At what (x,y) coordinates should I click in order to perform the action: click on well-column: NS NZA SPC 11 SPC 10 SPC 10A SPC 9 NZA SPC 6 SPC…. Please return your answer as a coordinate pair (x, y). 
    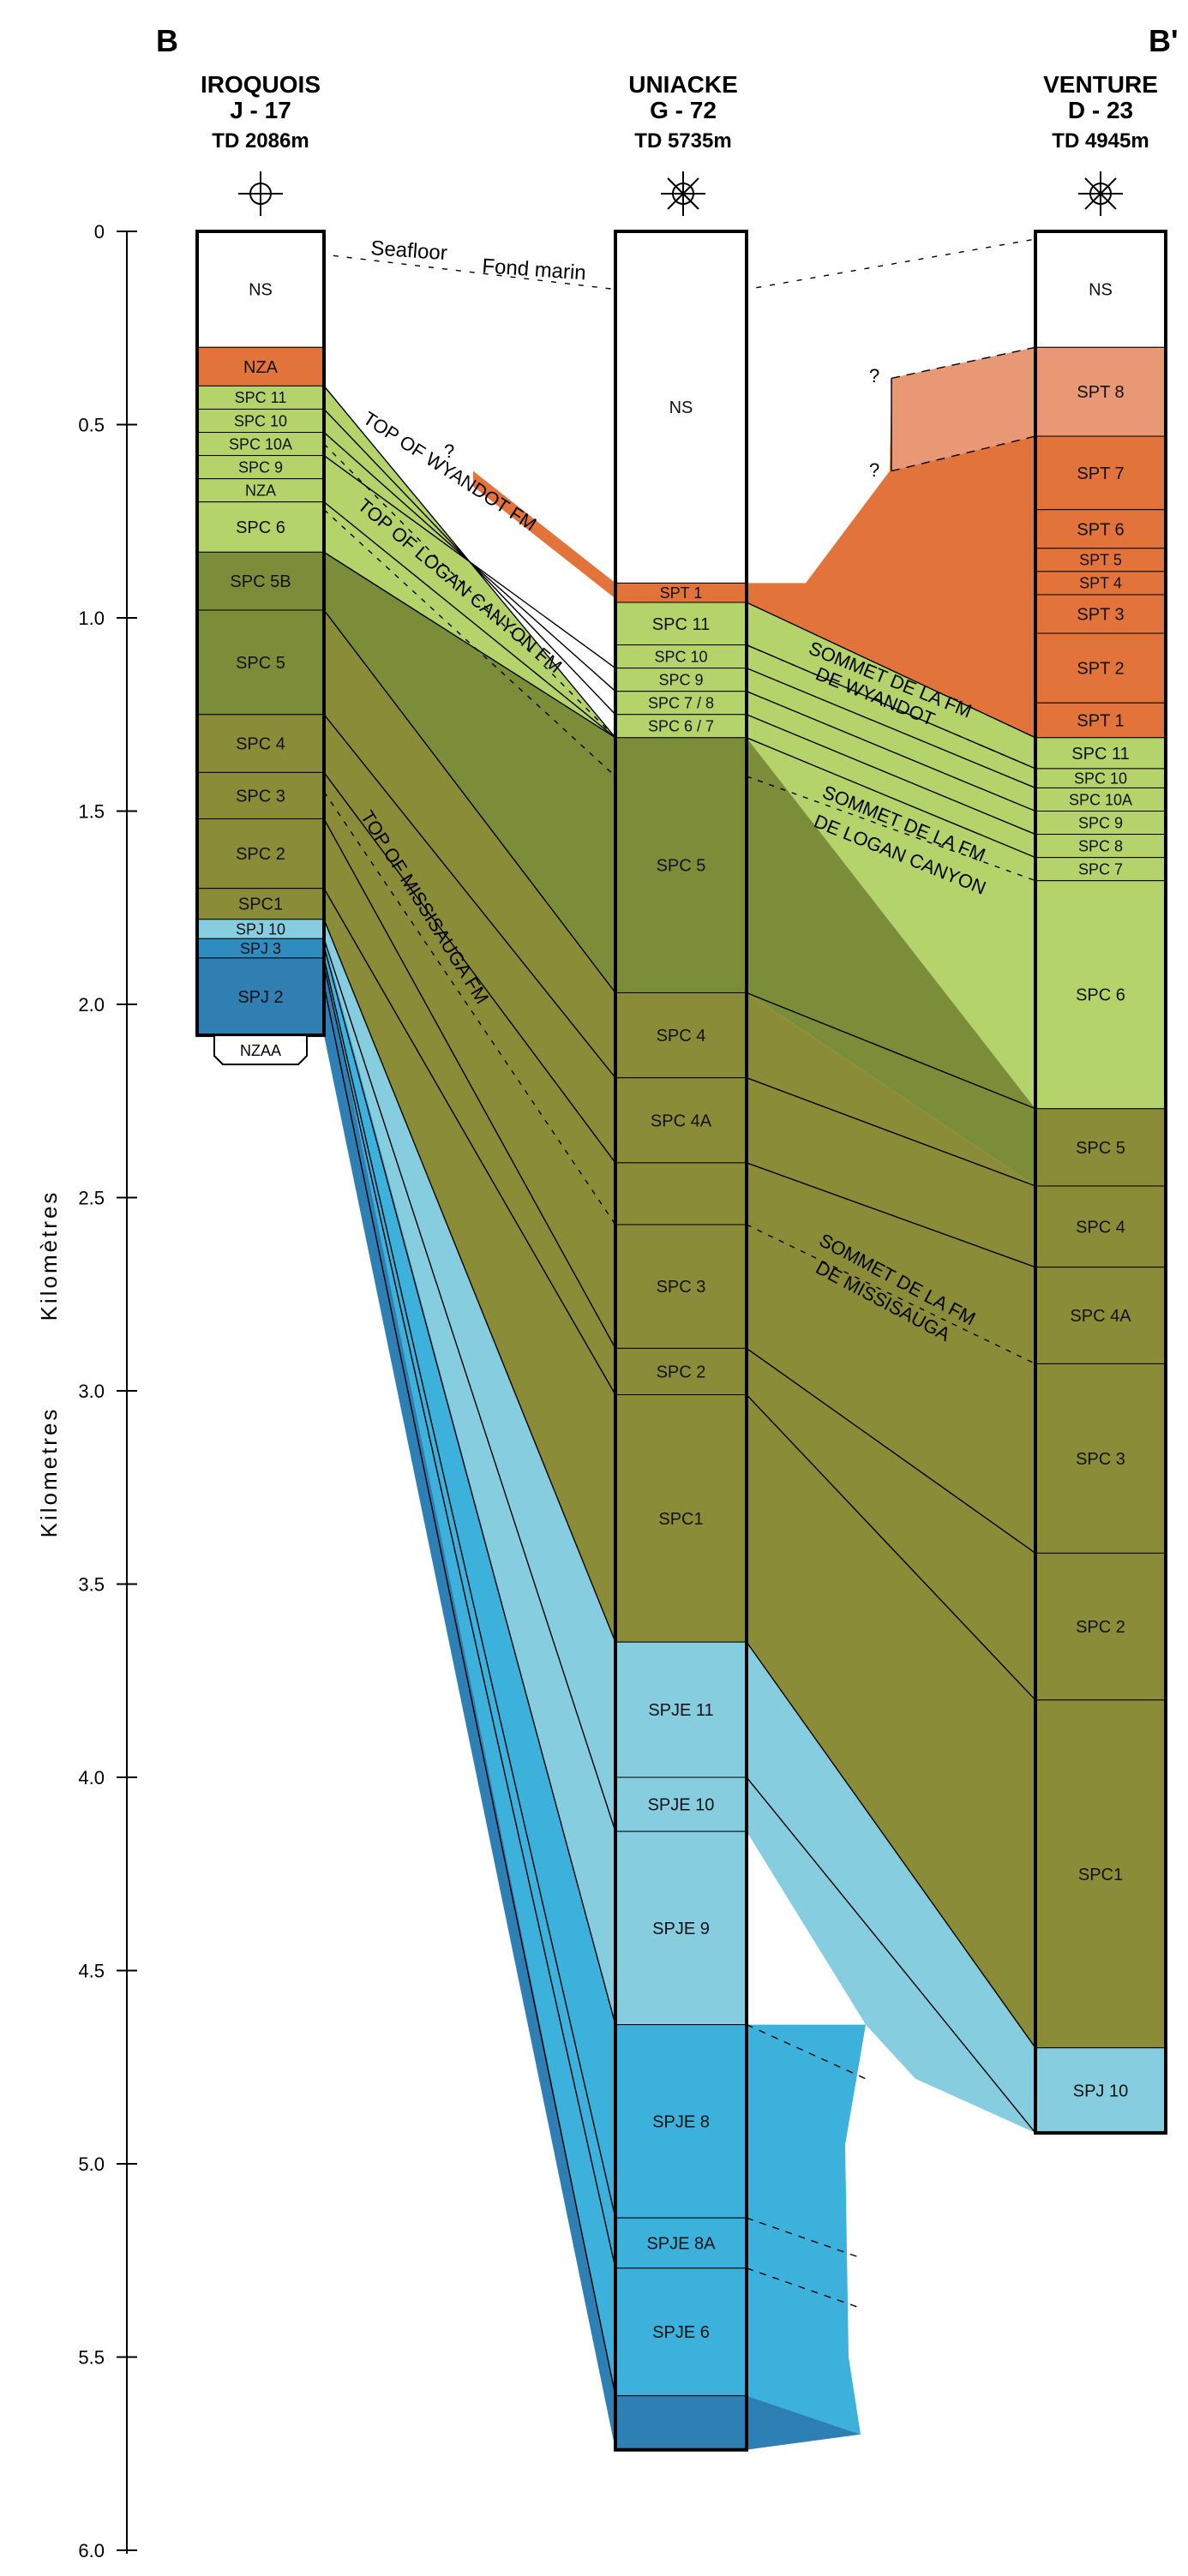
    Looking at the image, I should click on (260, 648).